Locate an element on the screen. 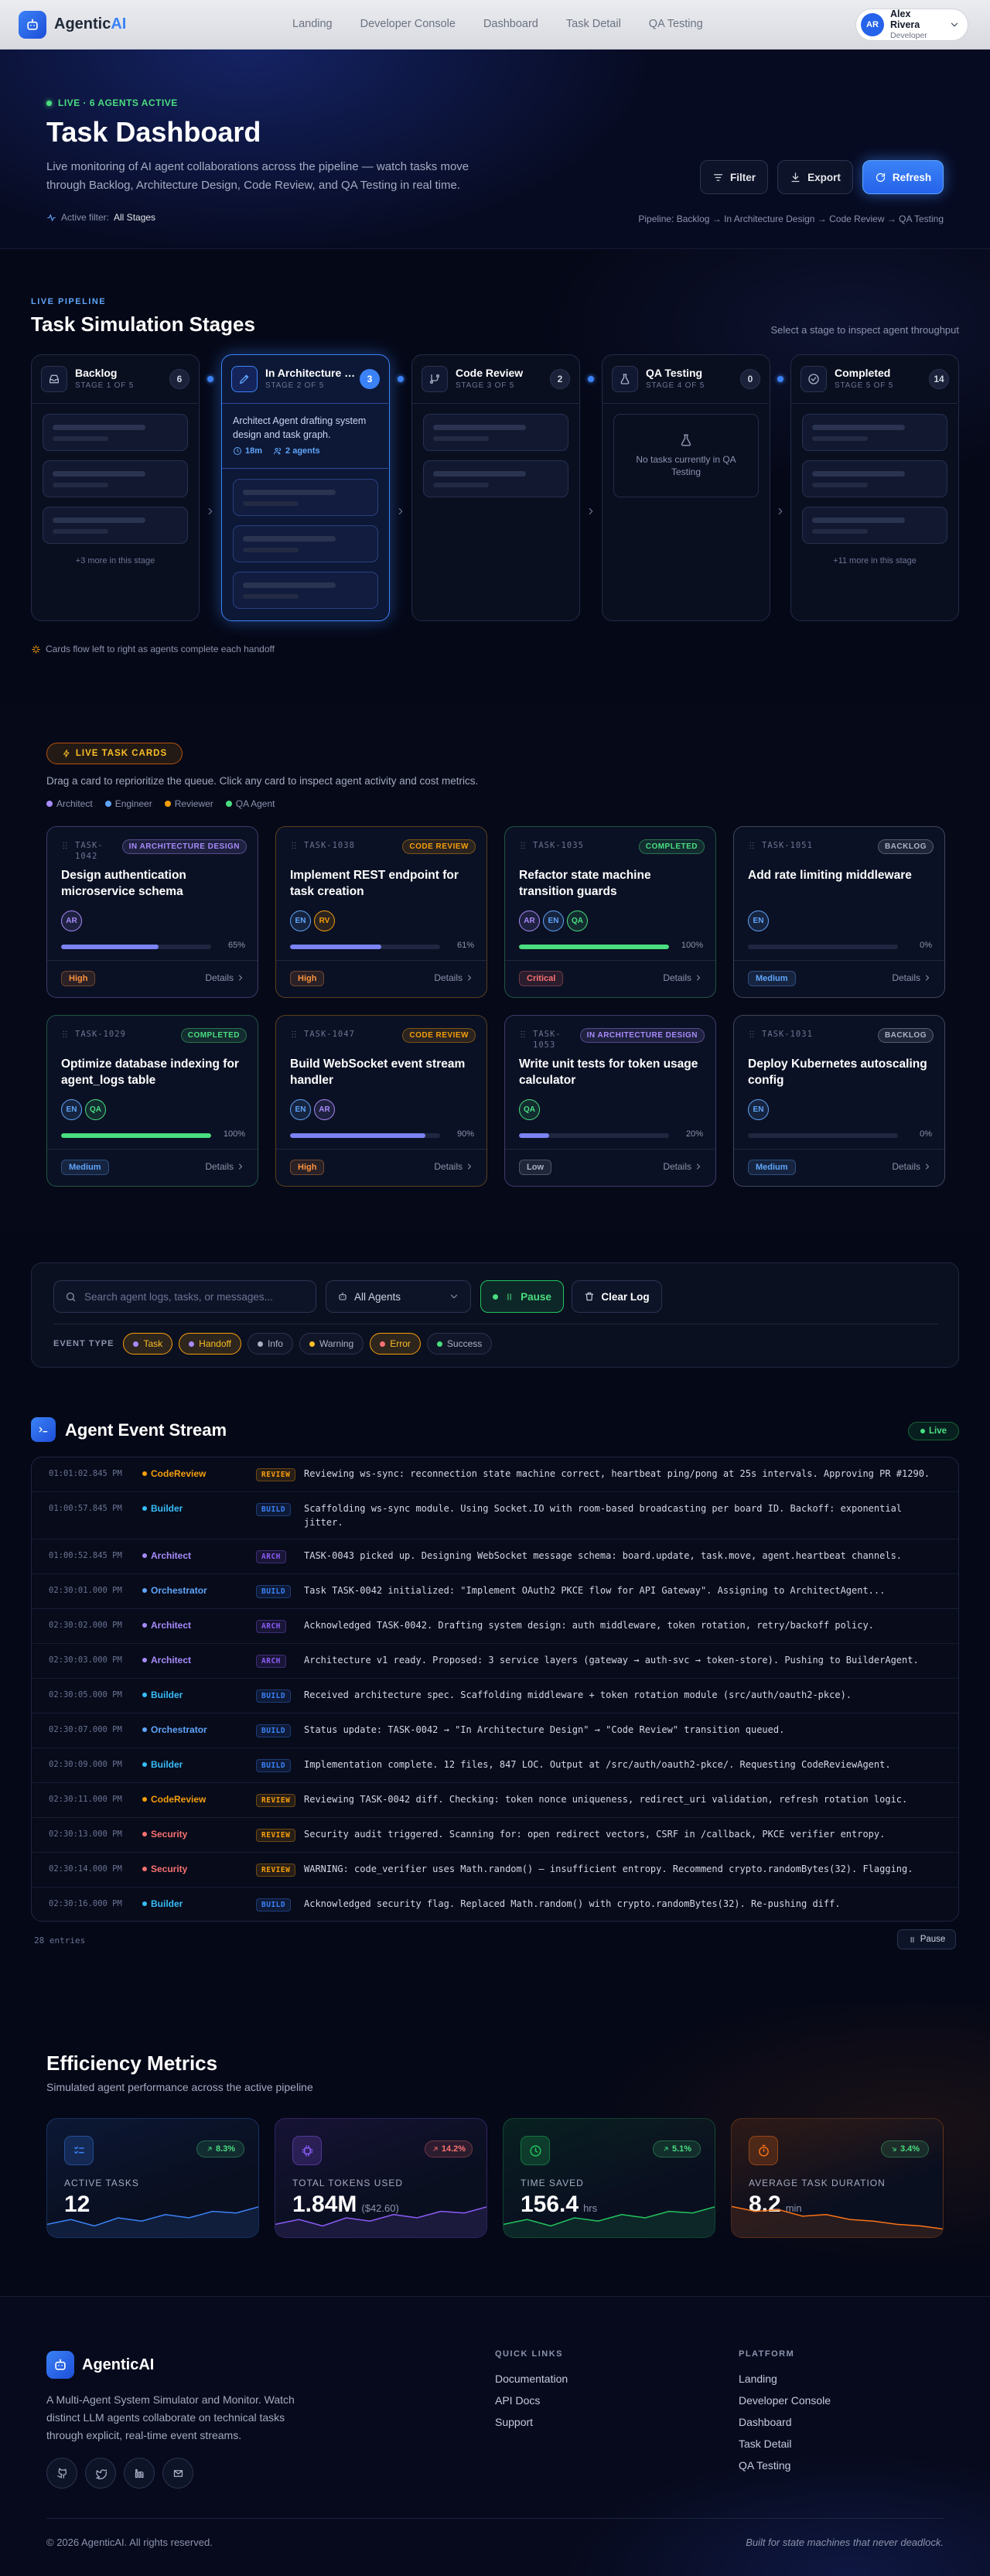 This screenshot has width=990, height=2576. hero-button: Filter is located at coordinates (734, 177).